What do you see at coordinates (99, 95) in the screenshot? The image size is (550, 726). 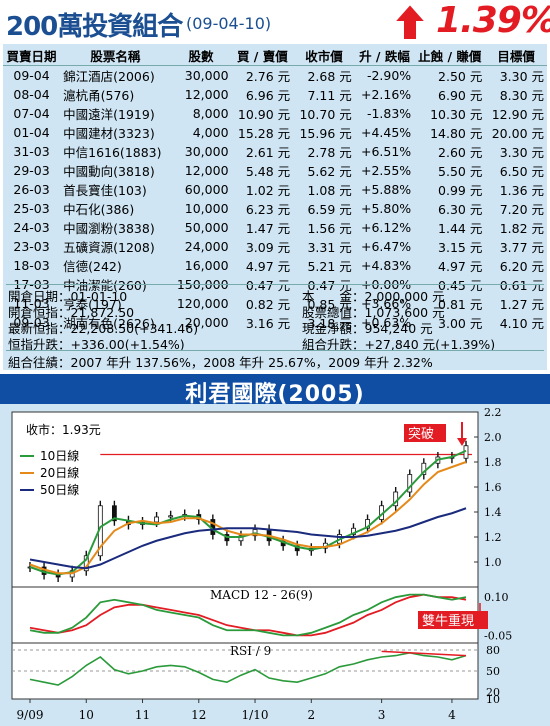 I see `table-cell: 滬杭甬(576)` at bounding box center [99, 95].